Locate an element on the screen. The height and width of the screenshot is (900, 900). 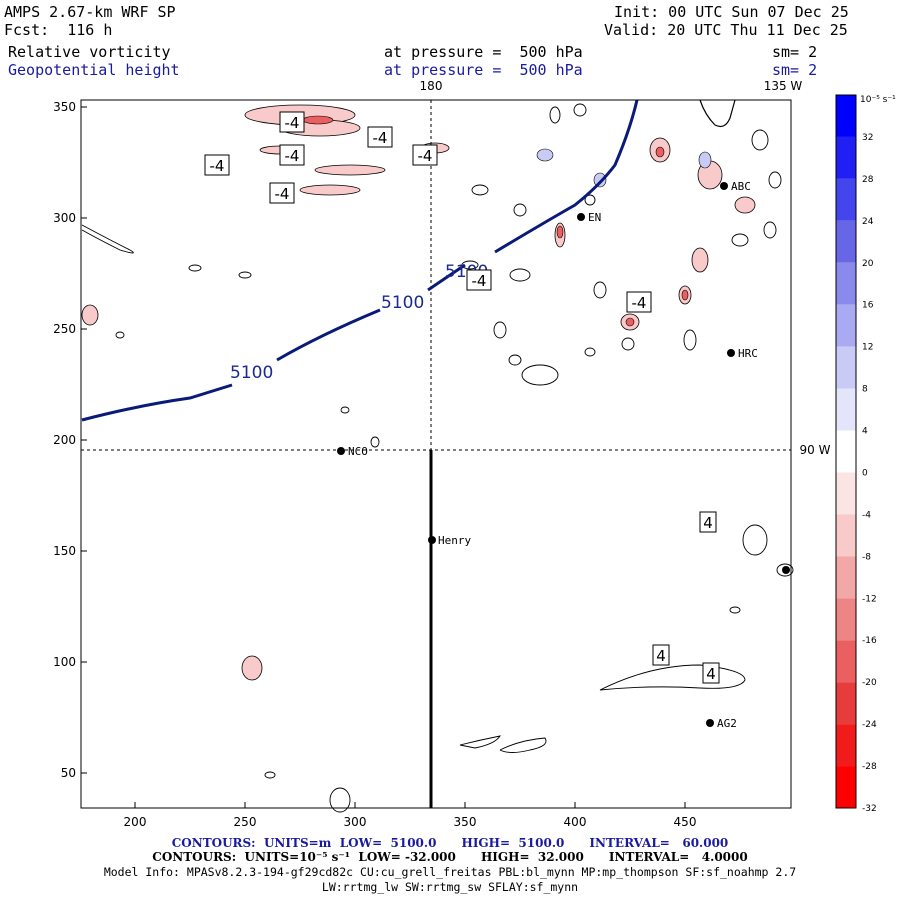
lon-label-180: 180 is located at coordinates (431, 86).